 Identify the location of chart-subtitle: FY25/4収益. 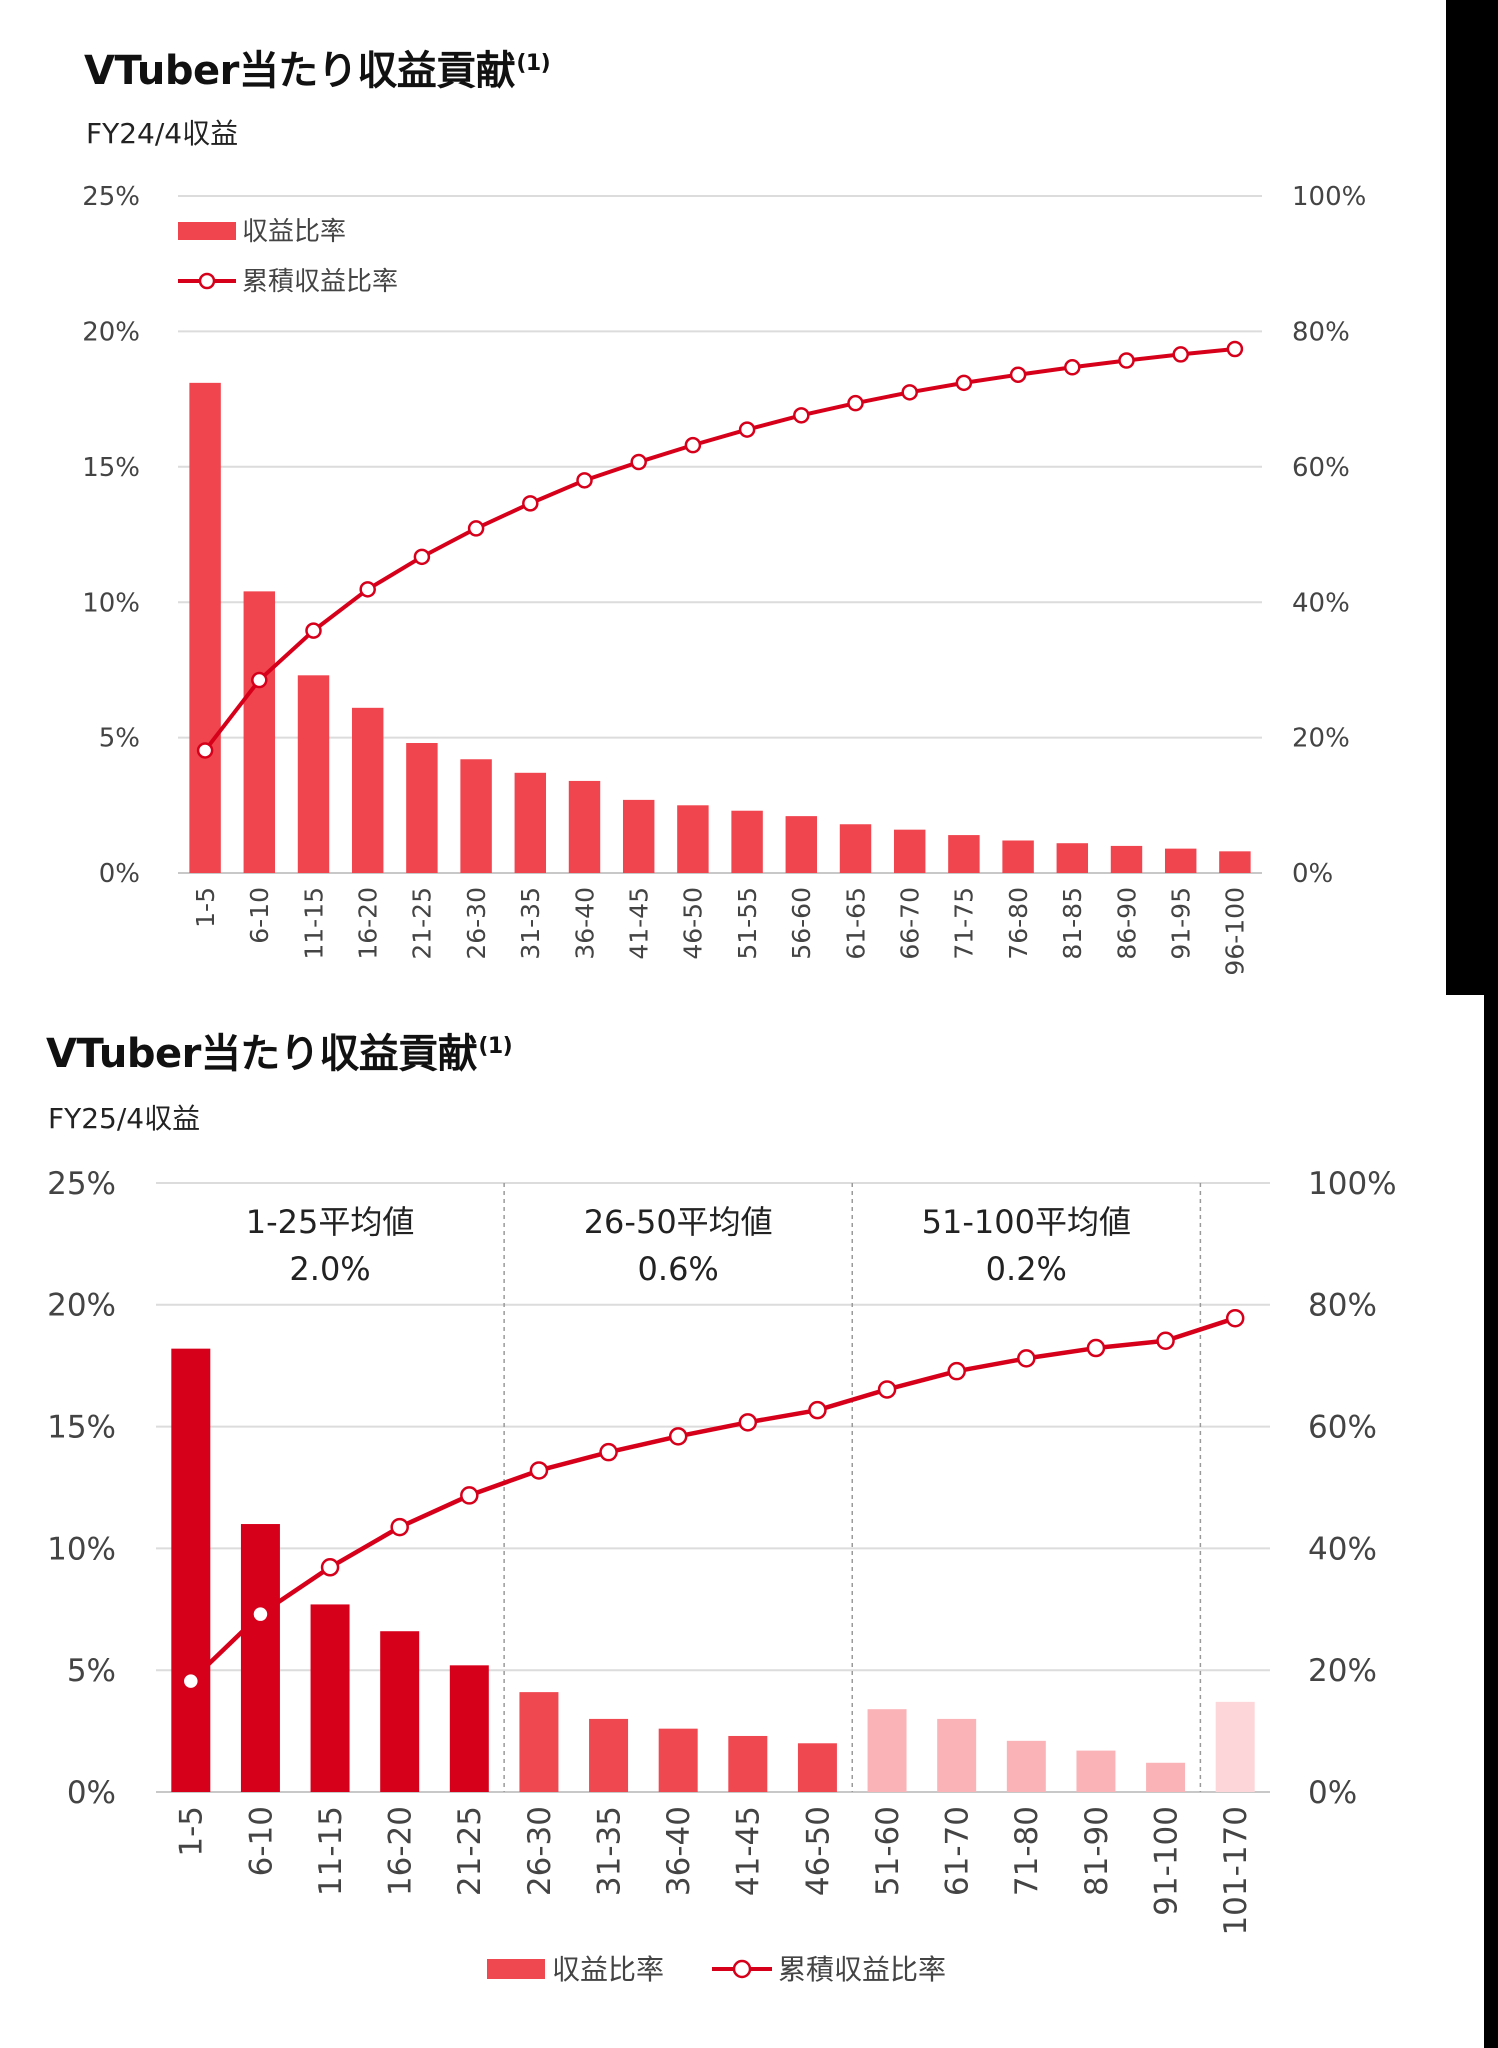
(124, 1118).